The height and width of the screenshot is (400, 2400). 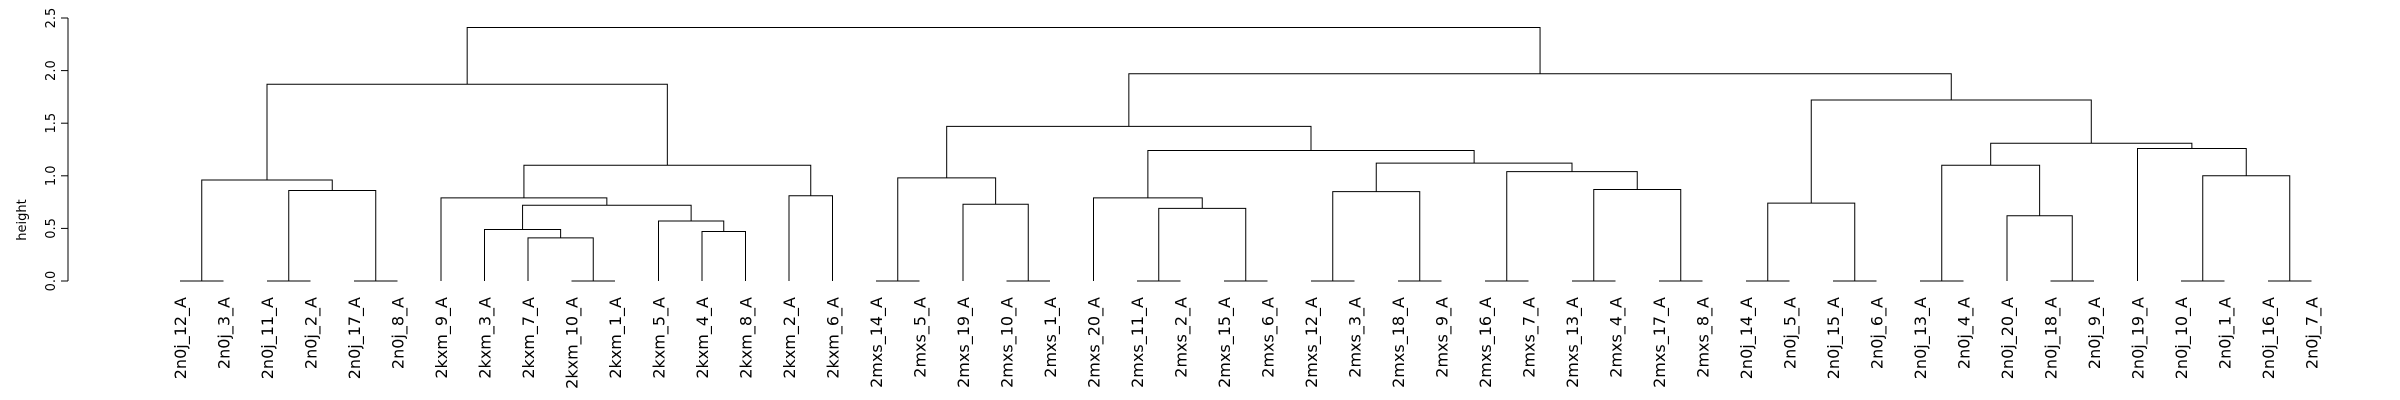 I want to click on y-tick-label: 2.5, so click(x=51, y=18).